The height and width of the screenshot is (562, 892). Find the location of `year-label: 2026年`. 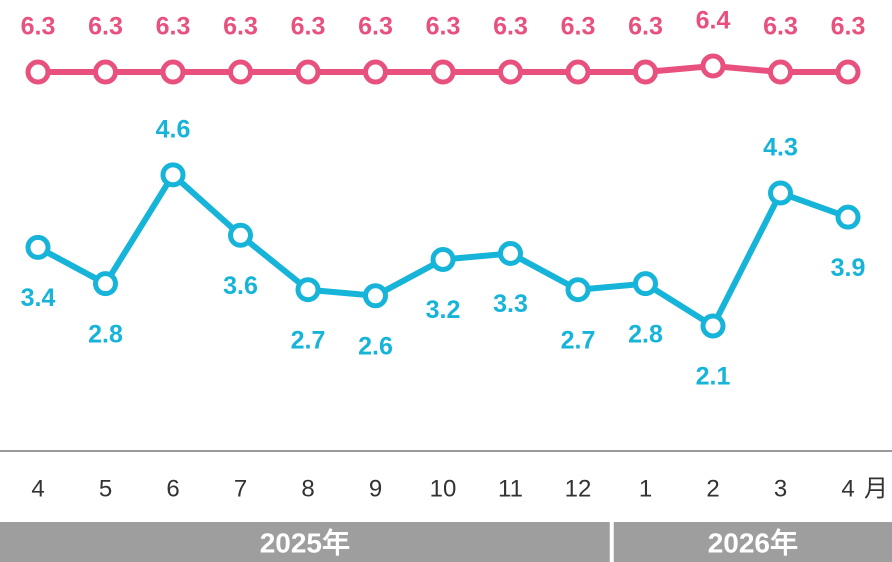

year-label: 2026年 is located at coordinates (753, 542).